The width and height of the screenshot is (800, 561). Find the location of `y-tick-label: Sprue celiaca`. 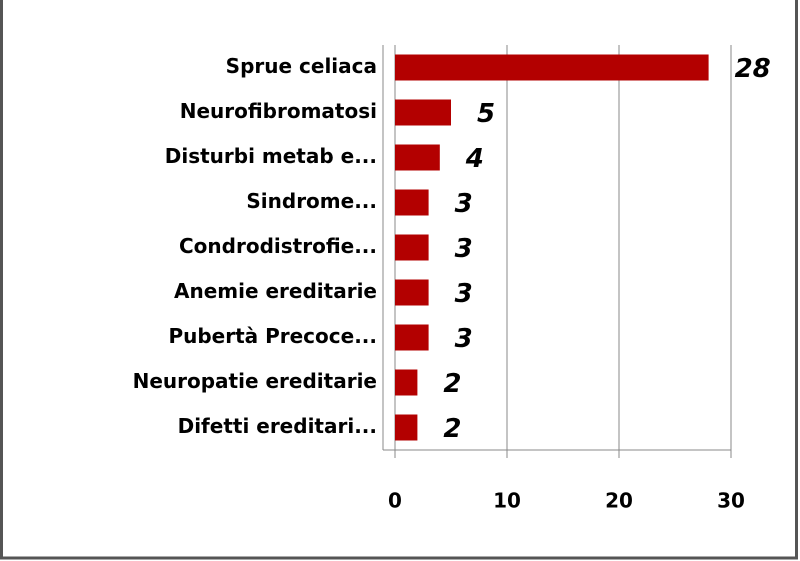

y-tick-label: Sprue celiaca is located at coordinates (301, 66).